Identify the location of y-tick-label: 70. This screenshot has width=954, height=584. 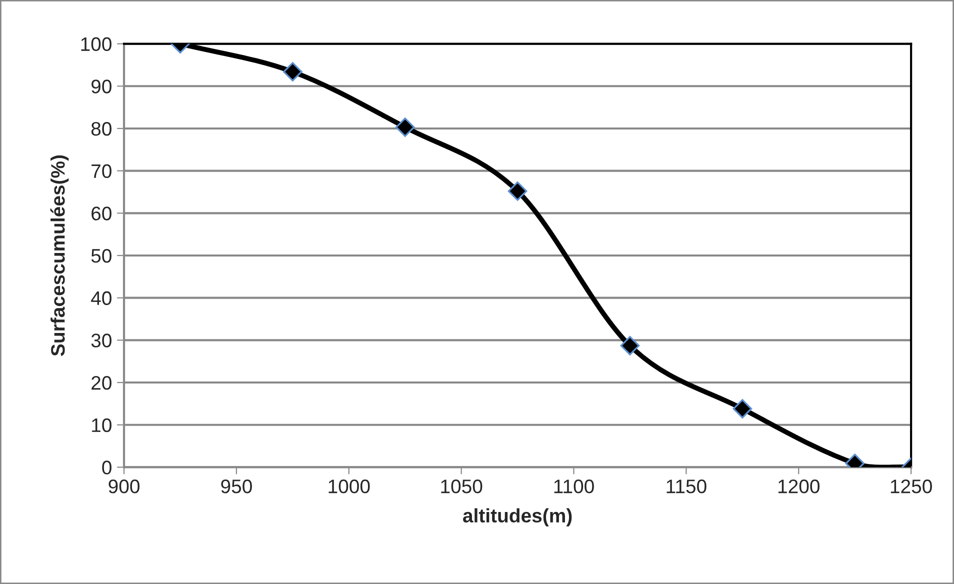
(102, 171).